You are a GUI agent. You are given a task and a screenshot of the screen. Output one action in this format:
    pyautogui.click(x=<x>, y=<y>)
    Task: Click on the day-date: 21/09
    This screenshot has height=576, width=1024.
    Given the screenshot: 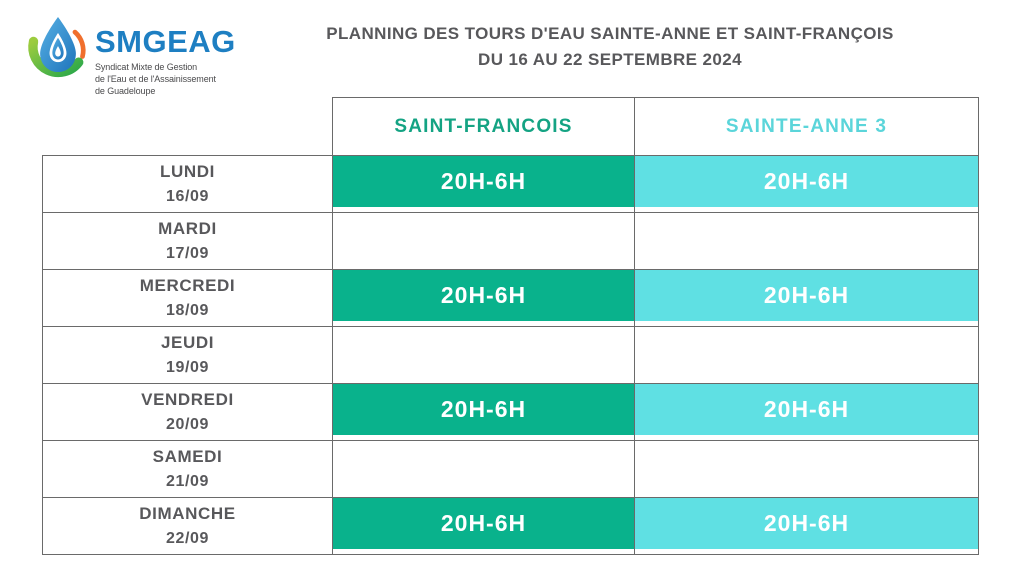 What is the action you would take?
    pyautogui.click(x=187, y=481)
    